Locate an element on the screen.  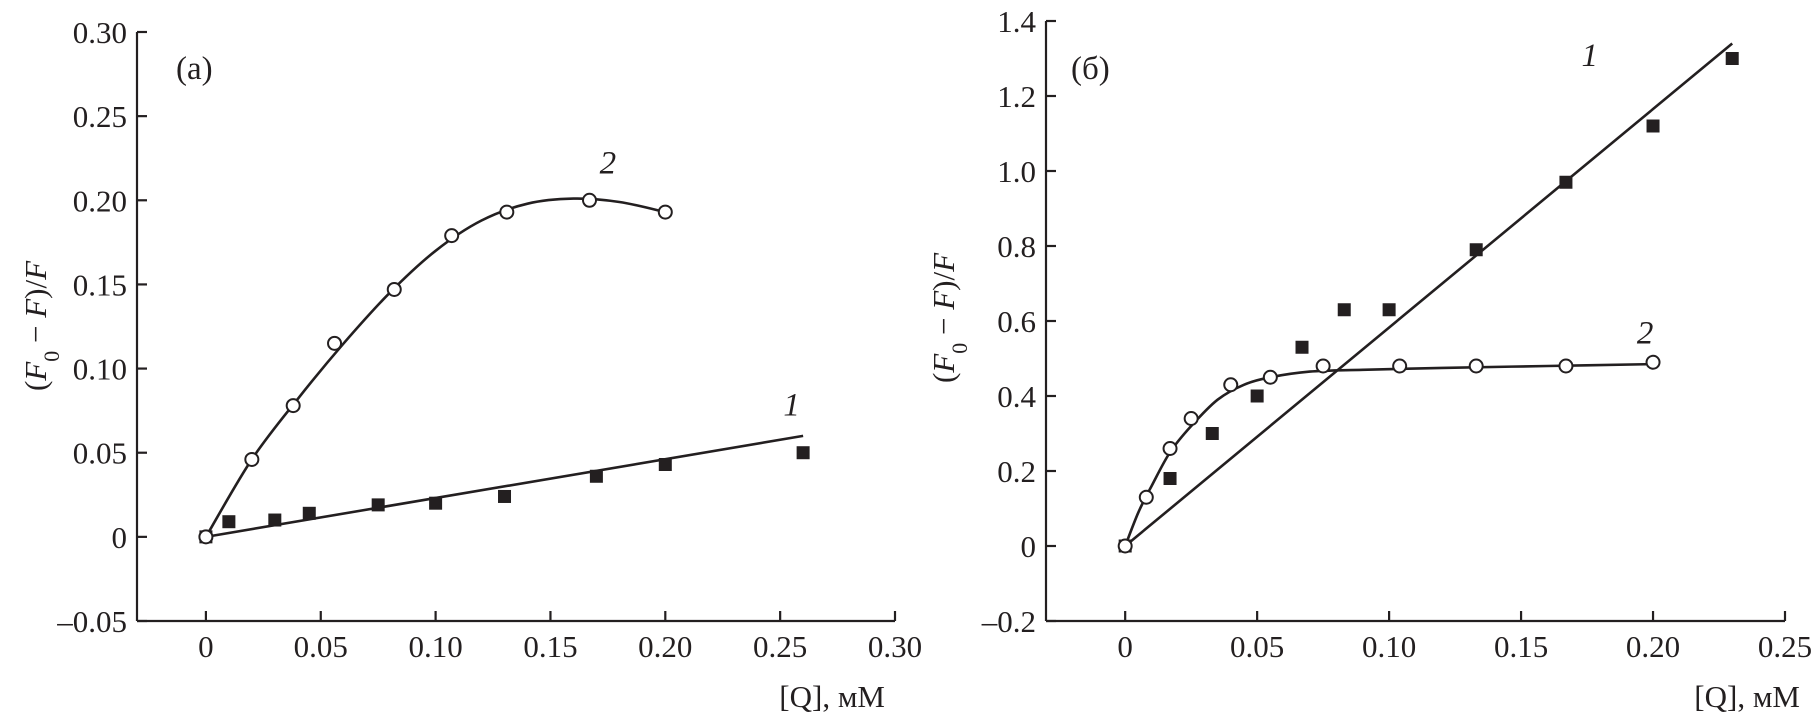
panel-a-x-tick-label: 0.15 is located at coordinates (550, 646).